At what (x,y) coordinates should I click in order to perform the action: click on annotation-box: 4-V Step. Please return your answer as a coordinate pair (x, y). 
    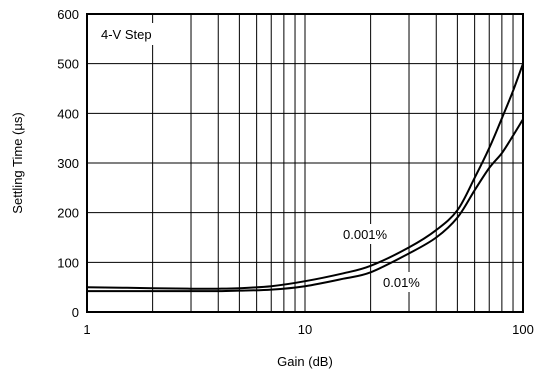
    Looking at the image, I should click on (128, 34).